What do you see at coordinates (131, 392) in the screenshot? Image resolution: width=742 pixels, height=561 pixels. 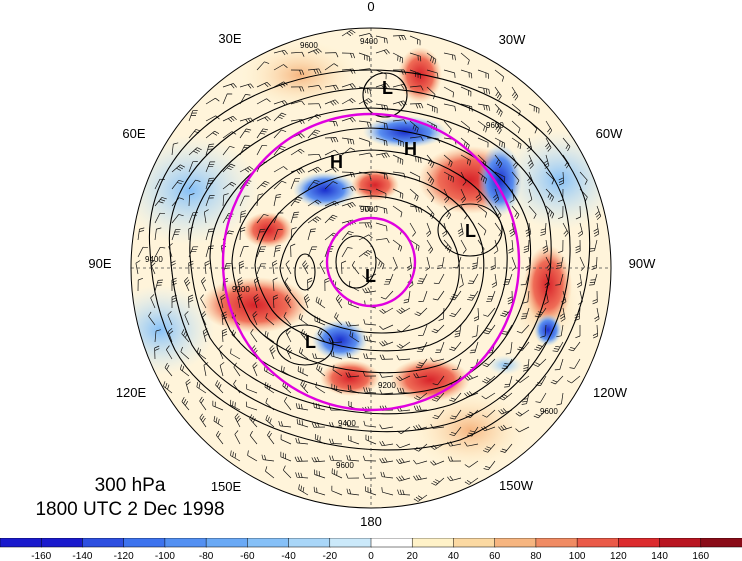 I see `lon-label-120e: 120E` at bounding box center [131, 392].